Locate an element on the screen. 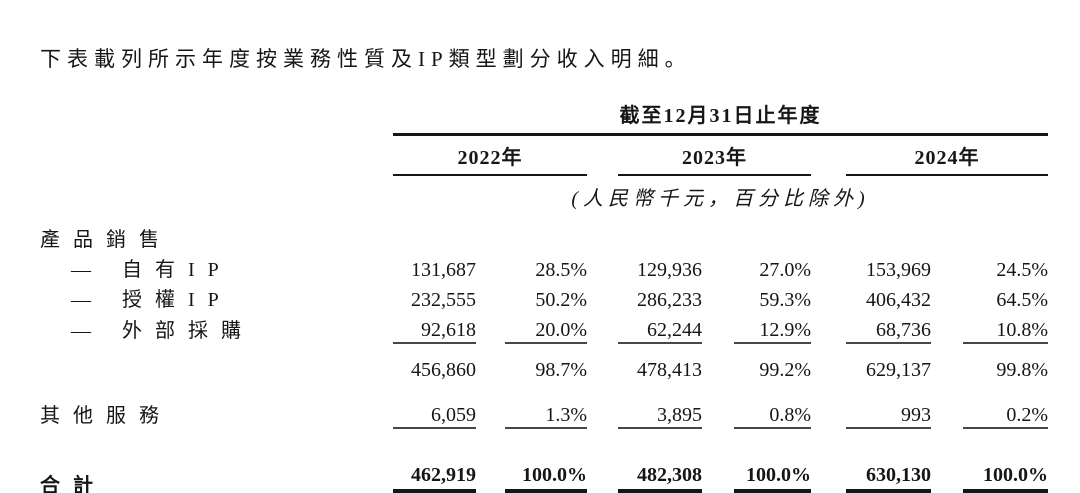 This screenshot has width=1080, height=493. amount-cell: 482,308 is located at coordinates (660, 460).